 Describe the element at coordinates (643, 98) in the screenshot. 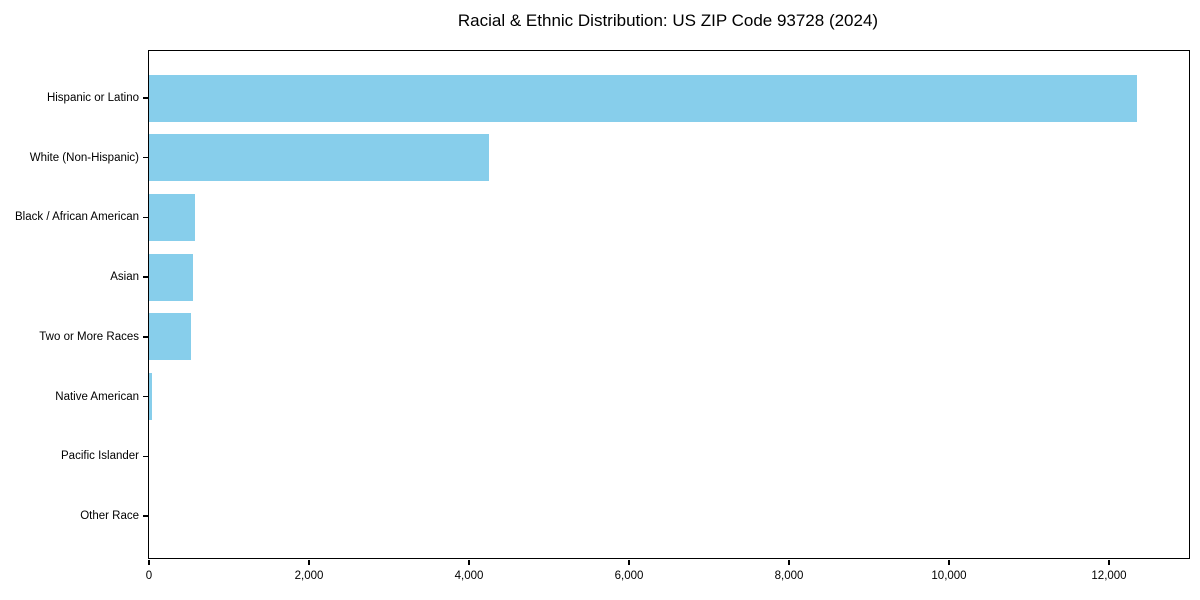

I see `bar-hispanic-or-latino` at that location.